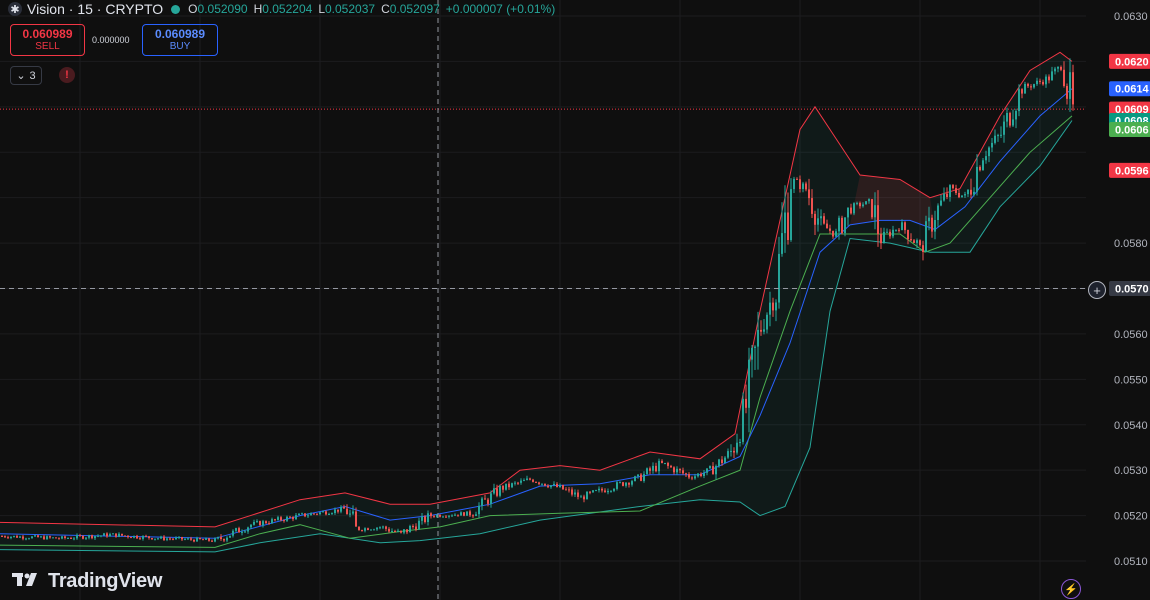  I want to click on tradingview-logo: TradingView, so click(87, 581).